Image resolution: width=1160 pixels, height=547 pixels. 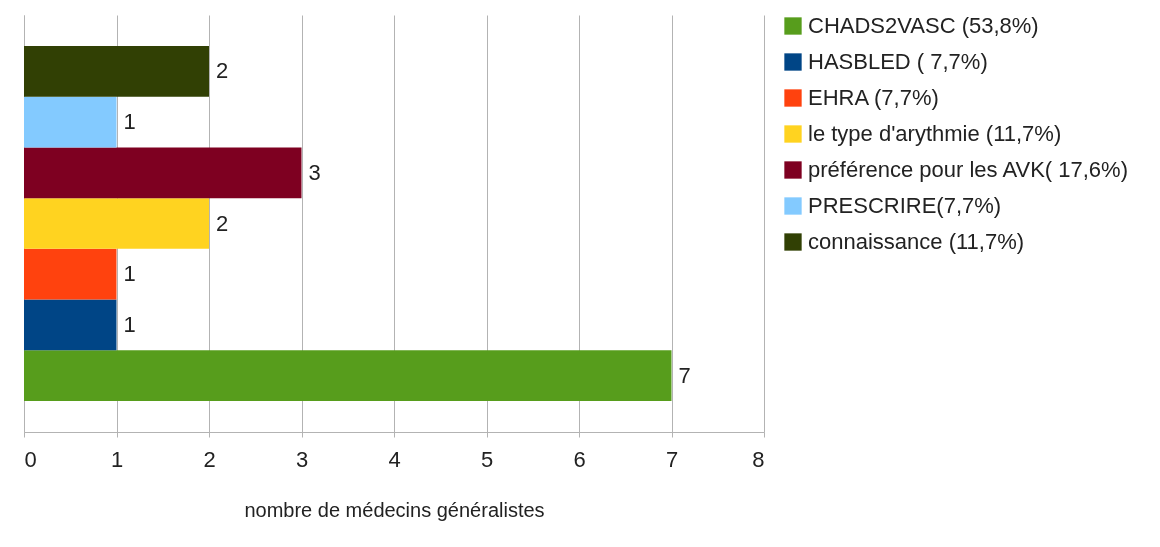 What do you see at coordinates (30, 459) in the screenshot?
I see `x-tick-label: 0` at bounding box center [30, 459].